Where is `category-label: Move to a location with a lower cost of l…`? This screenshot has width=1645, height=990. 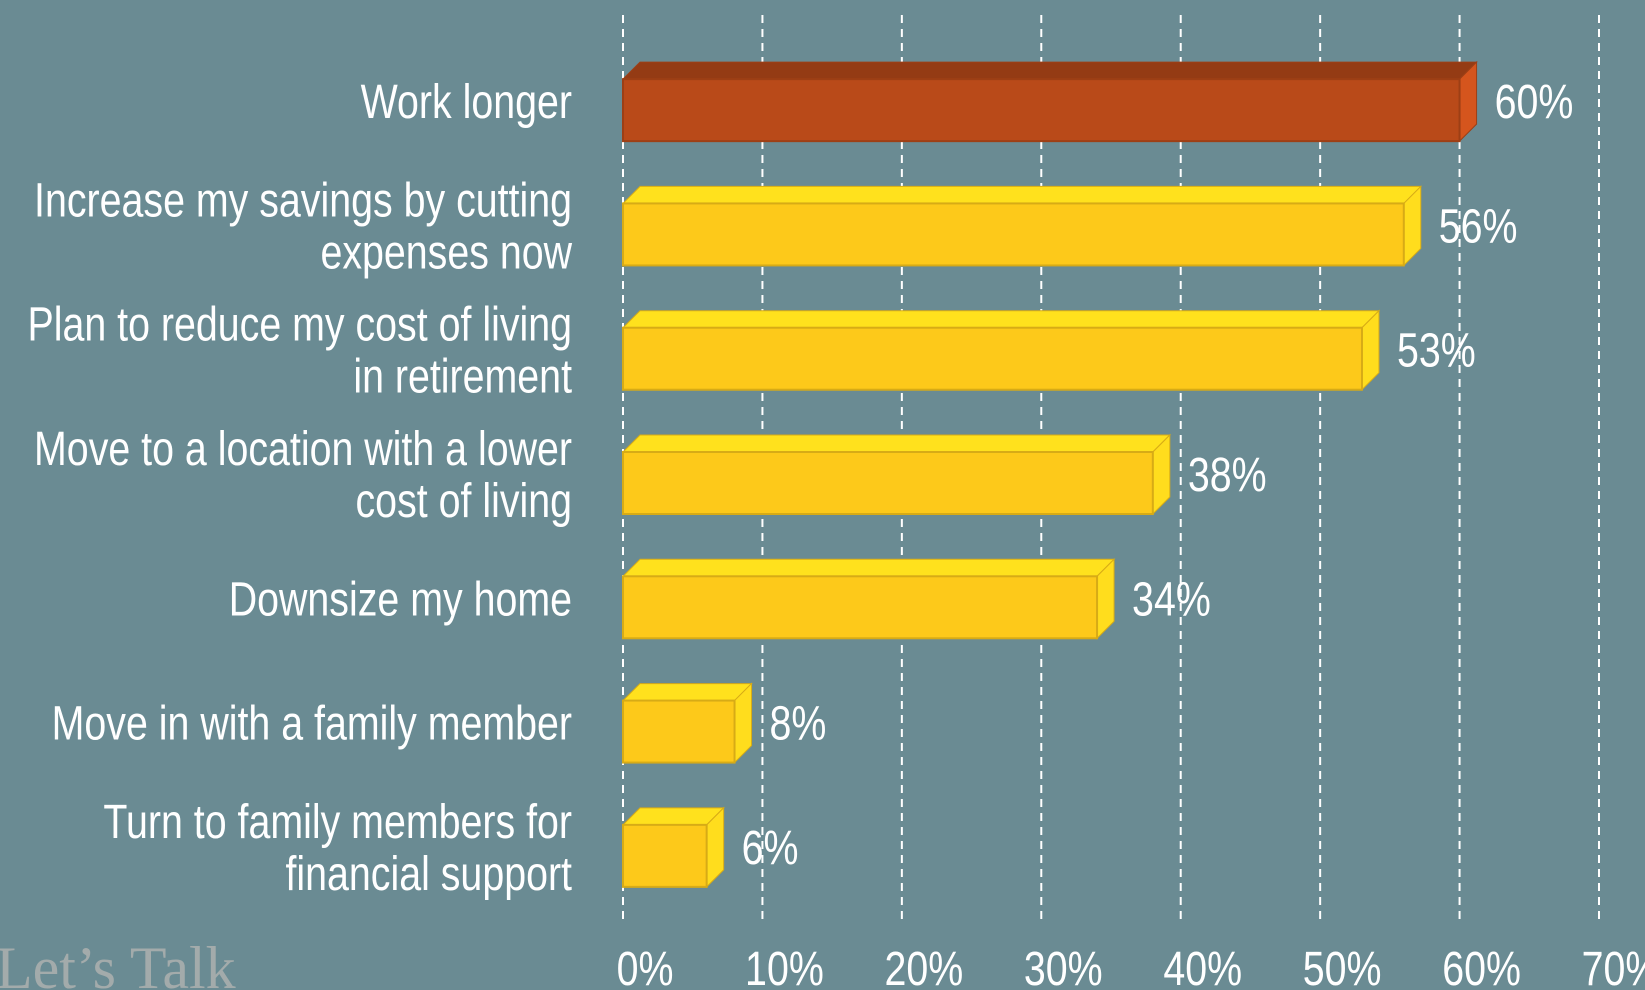
category-label: Move to a location with a lower cost of l… is located at coordinates (303, 475).